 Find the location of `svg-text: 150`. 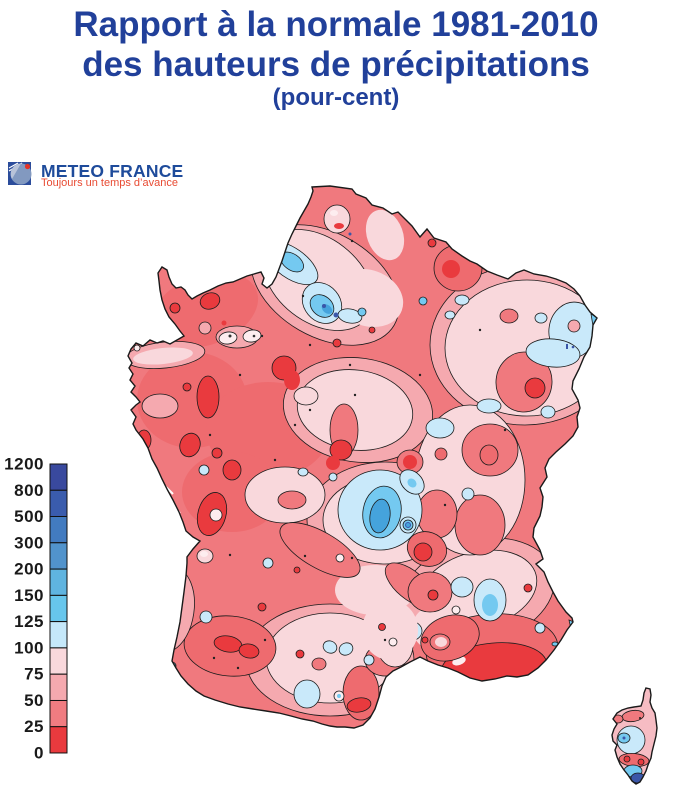

svg-text: 150 is located at coordinates (29, 595).